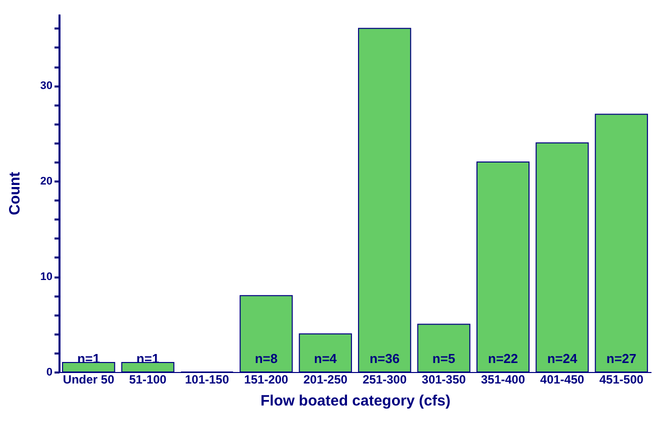  What do you see at coordinates (266, 358) in the screenshot?
I see `data-label: n=8` at bounding box center [266, 358].